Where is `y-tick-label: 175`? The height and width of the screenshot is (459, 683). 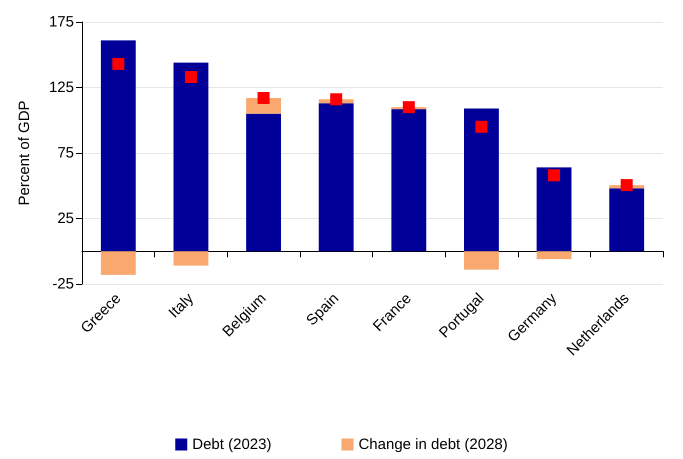 y-tick-label: 175 is located at coordinates (61, 22).